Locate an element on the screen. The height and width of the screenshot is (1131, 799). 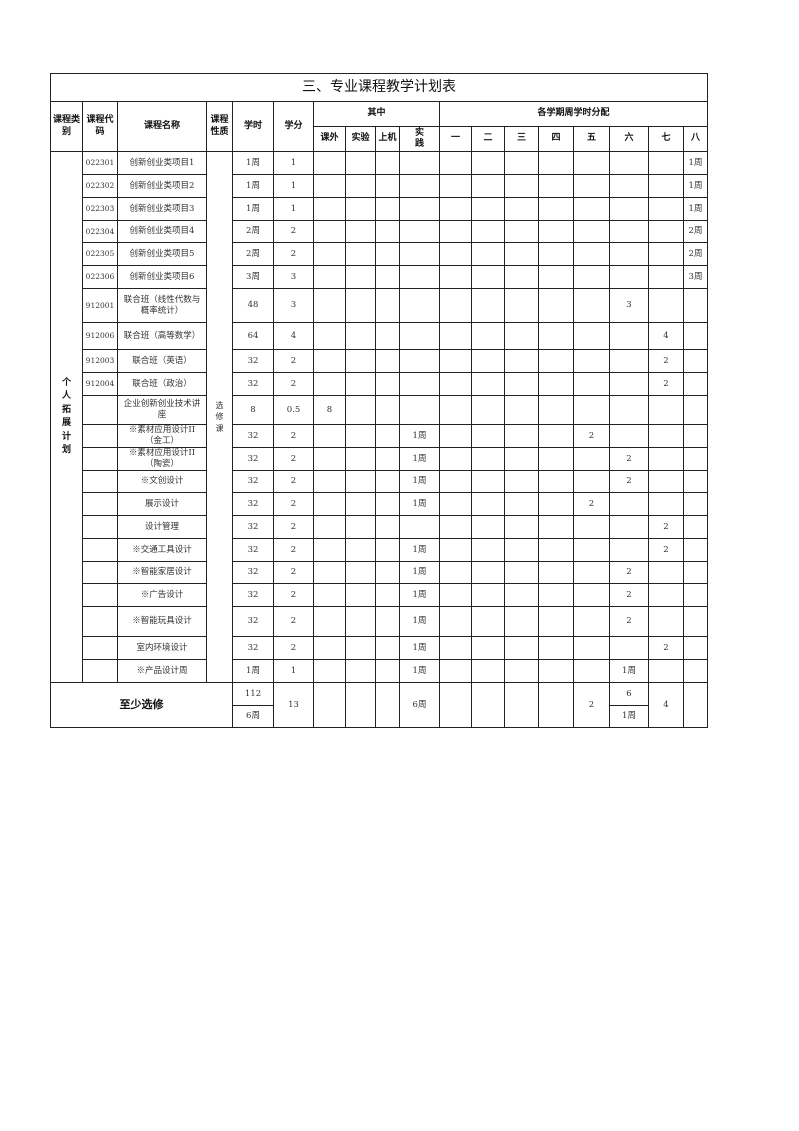
course-hours: 2周 is located at coordinates (253, 231).